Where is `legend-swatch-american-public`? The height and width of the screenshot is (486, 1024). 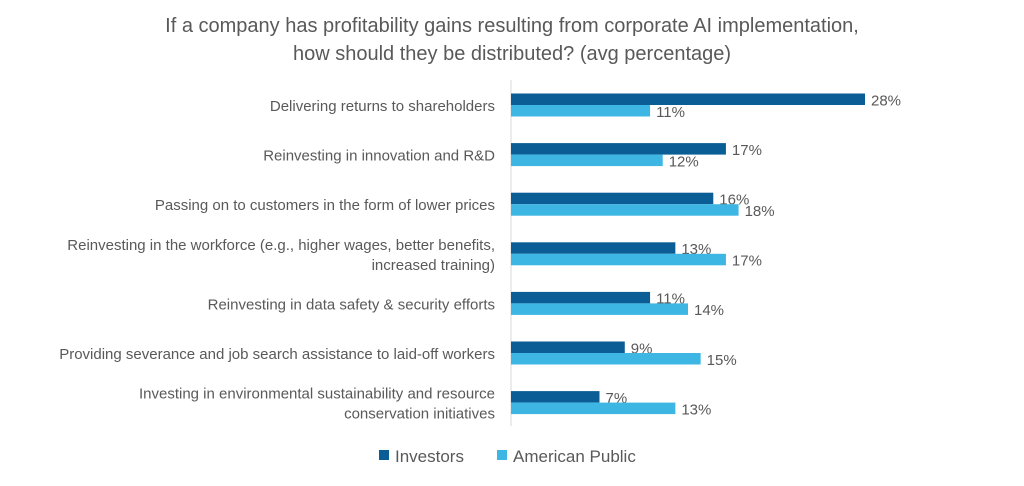
legend-swatch-american-public is located at coordinates (502, 455).